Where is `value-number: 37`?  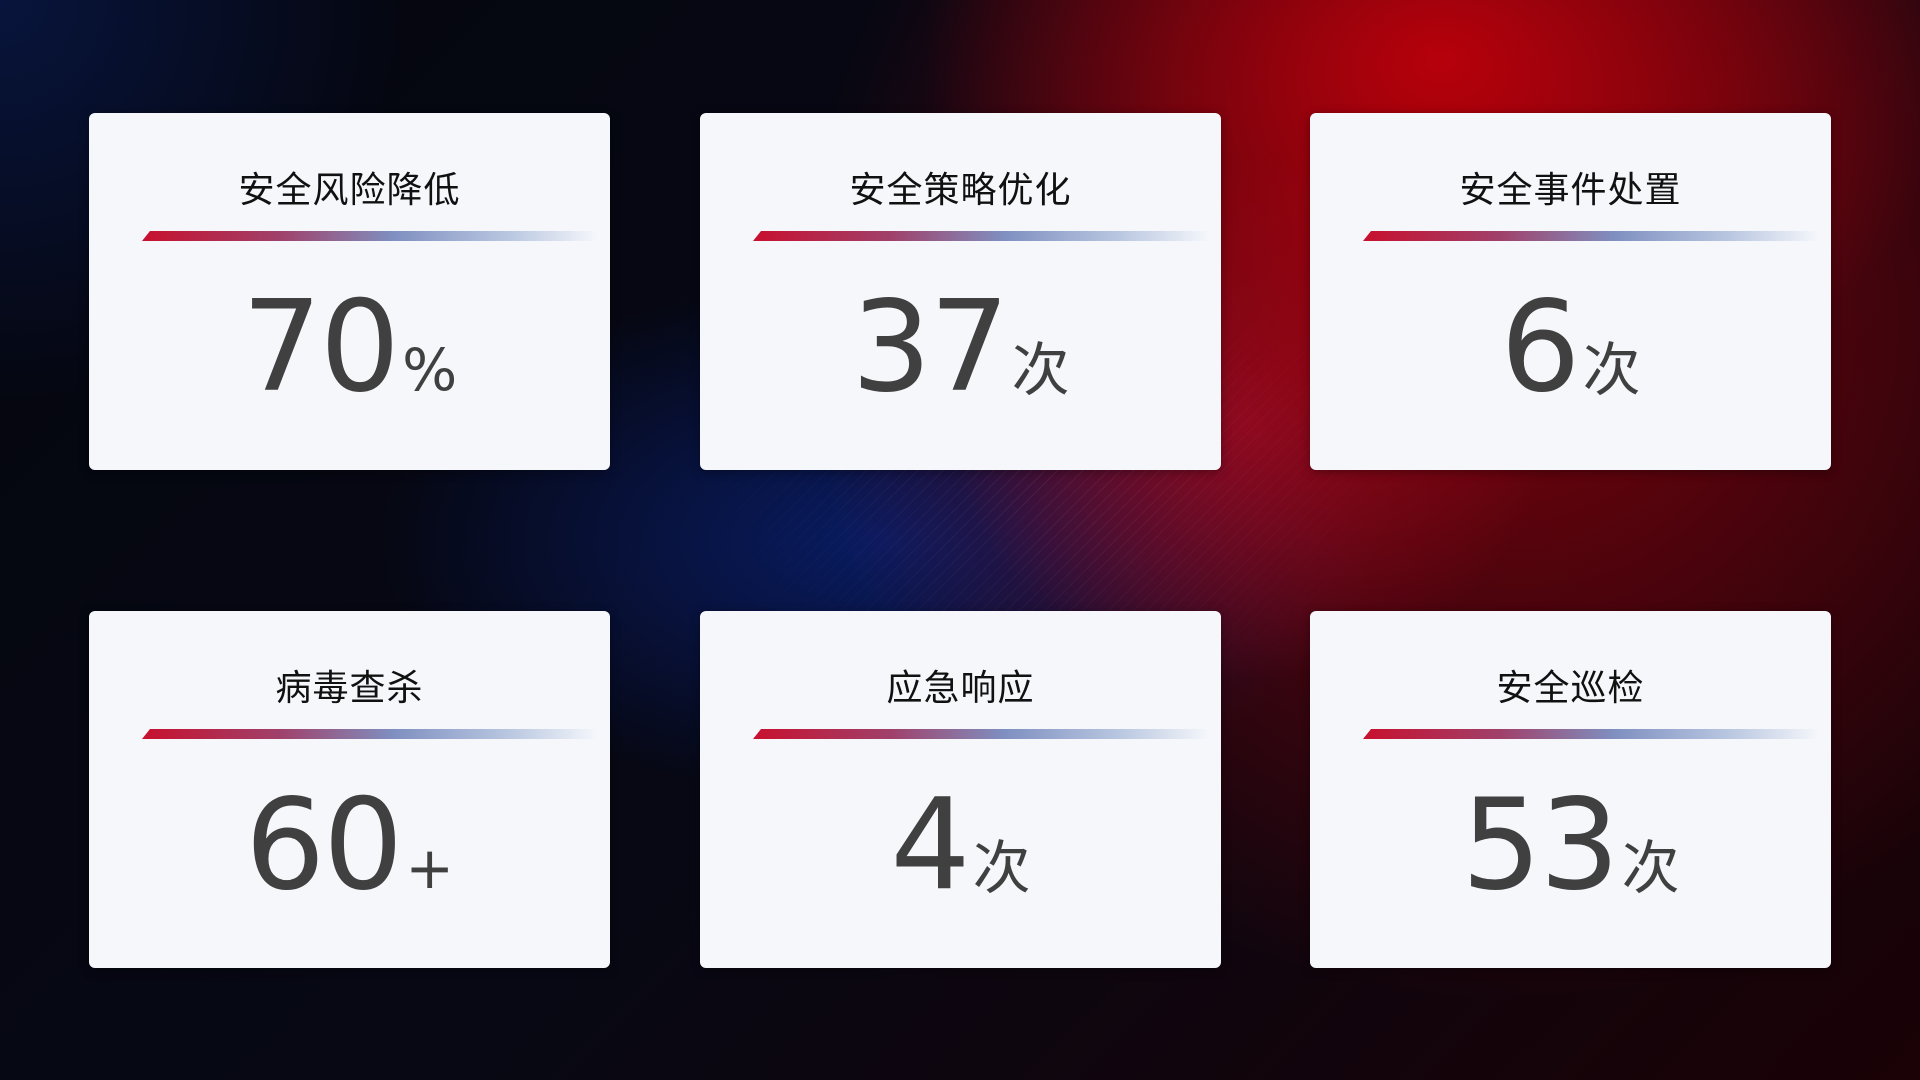
value-number: 37 is located at coordinates (930, 346).